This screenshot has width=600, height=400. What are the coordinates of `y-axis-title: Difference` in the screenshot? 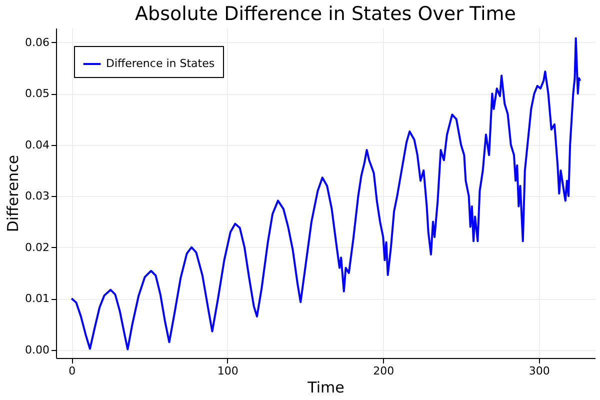 It's located at (13, 193).